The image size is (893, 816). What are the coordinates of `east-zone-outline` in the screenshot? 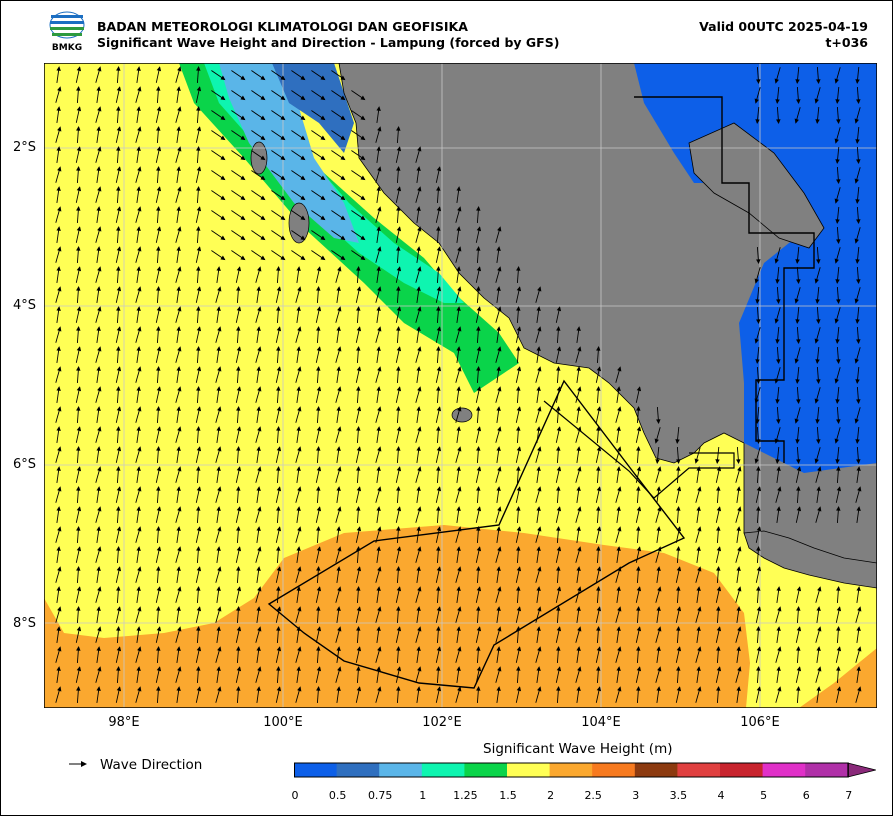 It's located at (724, 279).